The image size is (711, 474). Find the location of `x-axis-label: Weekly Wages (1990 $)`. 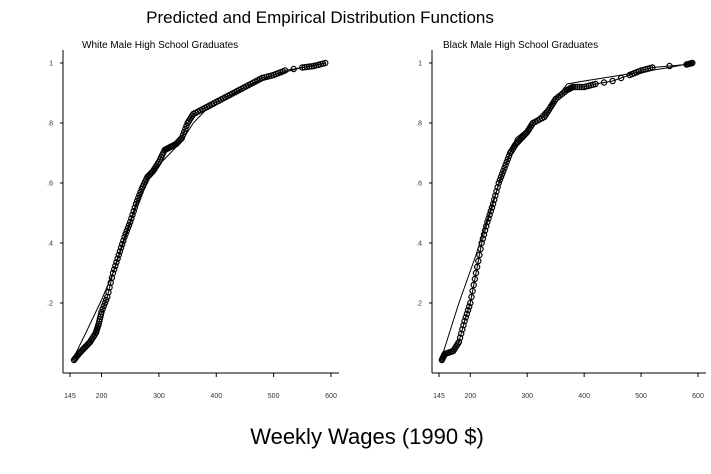

x-axis-label: Weekly Wages (1990 $) is located at coordinates (367, 436).